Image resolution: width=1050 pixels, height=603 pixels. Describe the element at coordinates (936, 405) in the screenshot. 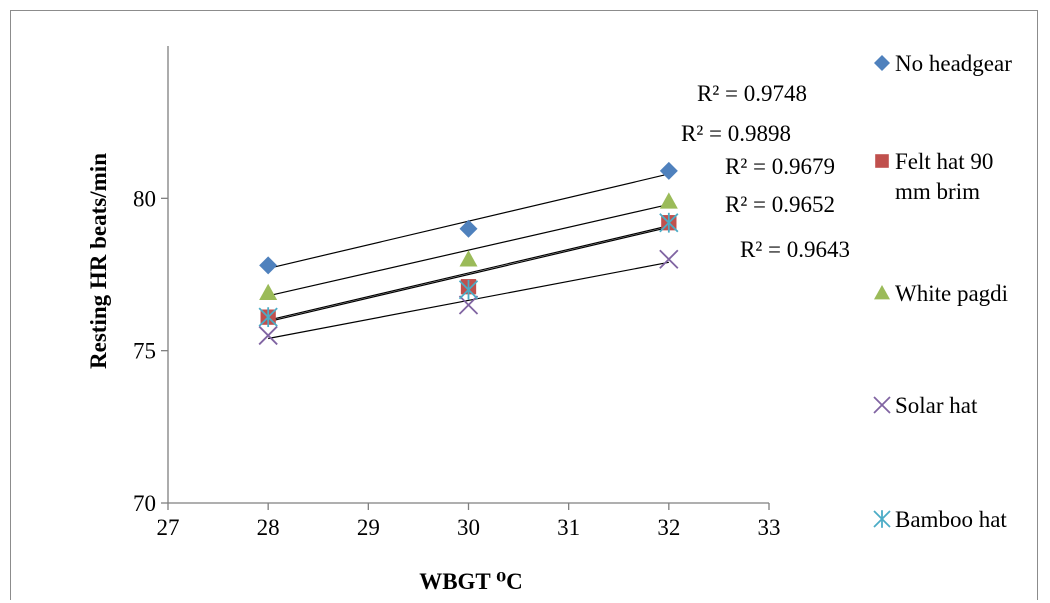

I see `legend-label: Solar hat` at that location.